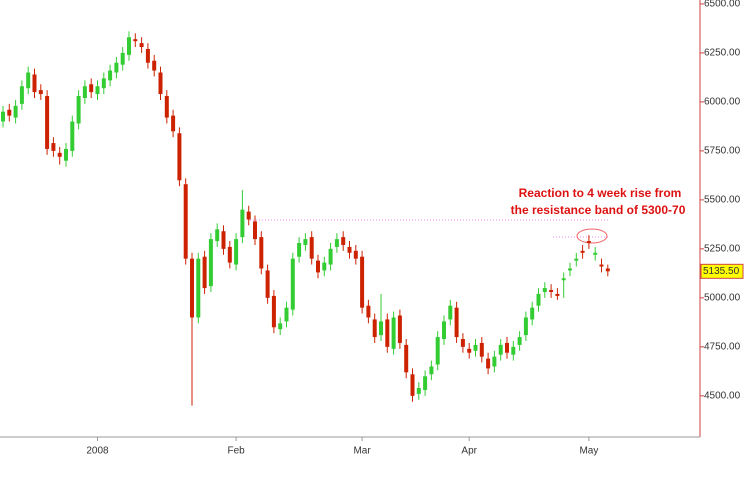 The height and width of the screenshot is (487, 750). What do you see at coordinates (97, 451) in the screenshot?
I see `x-tick-label: 2008` at bounding box center [97, 451].